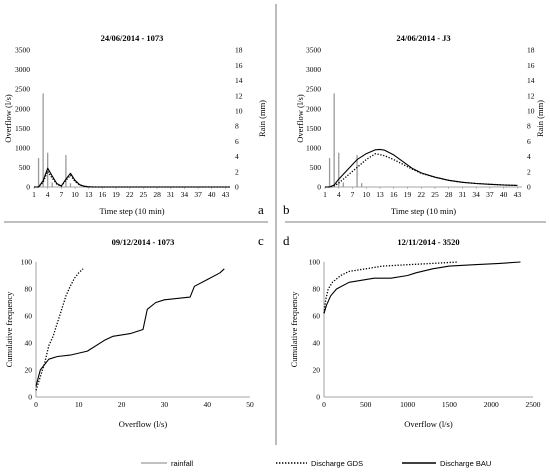  What do you see at coordinates (8, 118) in the screenshot?
I see `y-axis-label: Overflow (l/s)` at bounding box center [8, 118].